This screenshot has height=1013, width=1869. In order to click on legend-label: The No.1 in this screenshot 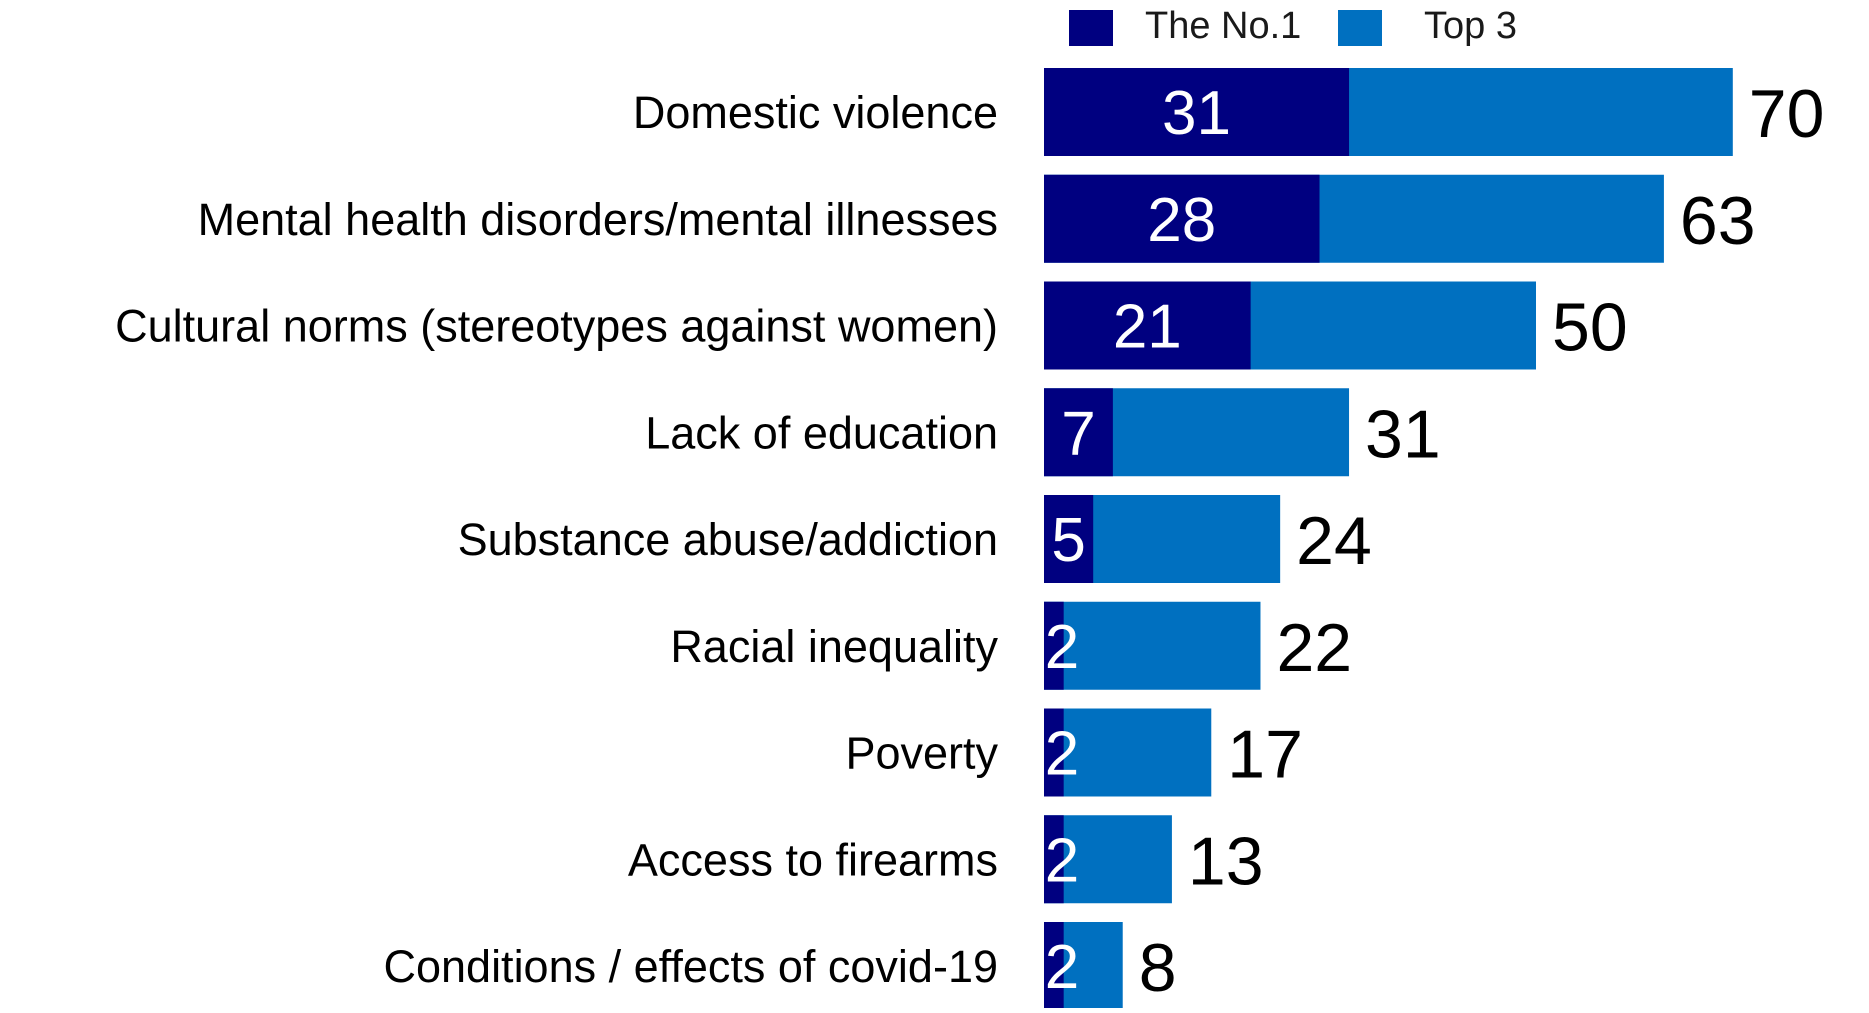, I will do `click(1223, 26)`.